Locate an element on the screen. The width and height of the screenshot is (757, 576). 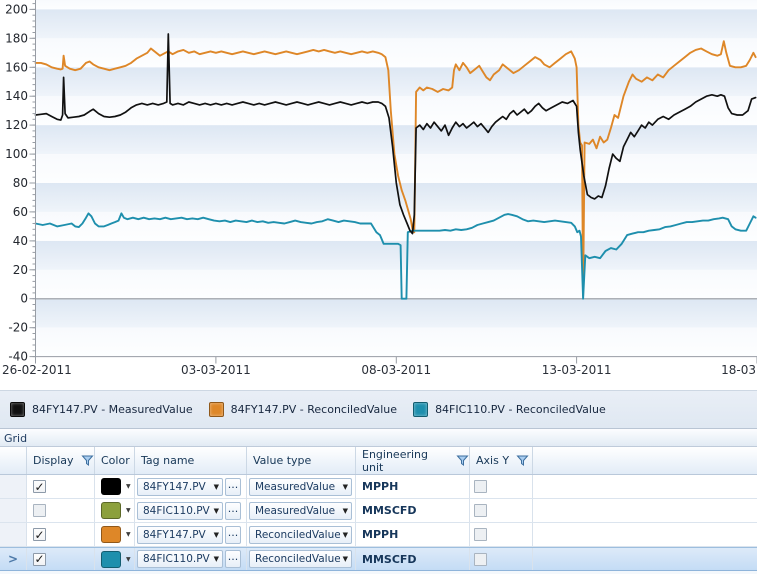
engineering-unit-label: MPPH is located at coordinates (380, 534).